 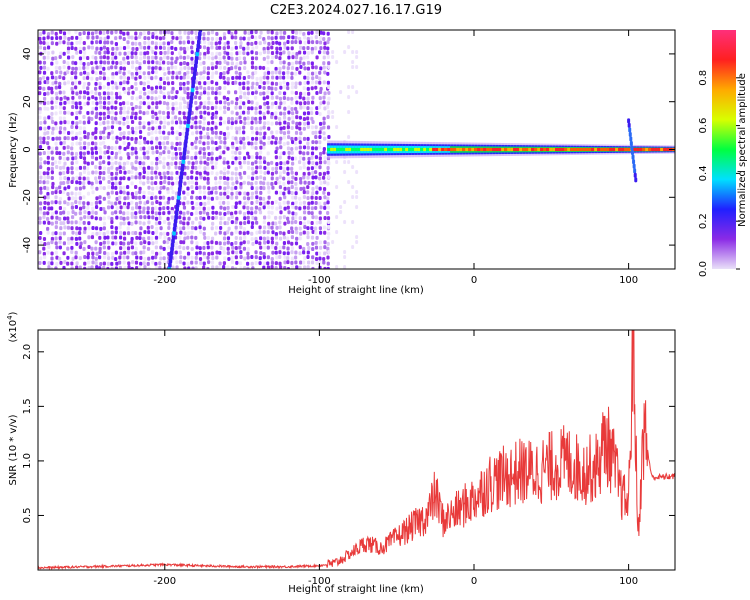 What do you see at coordinates (27, 406) in the screenshot?
I see `y-tick-label: 1.5` at bounding box center [27, 406].